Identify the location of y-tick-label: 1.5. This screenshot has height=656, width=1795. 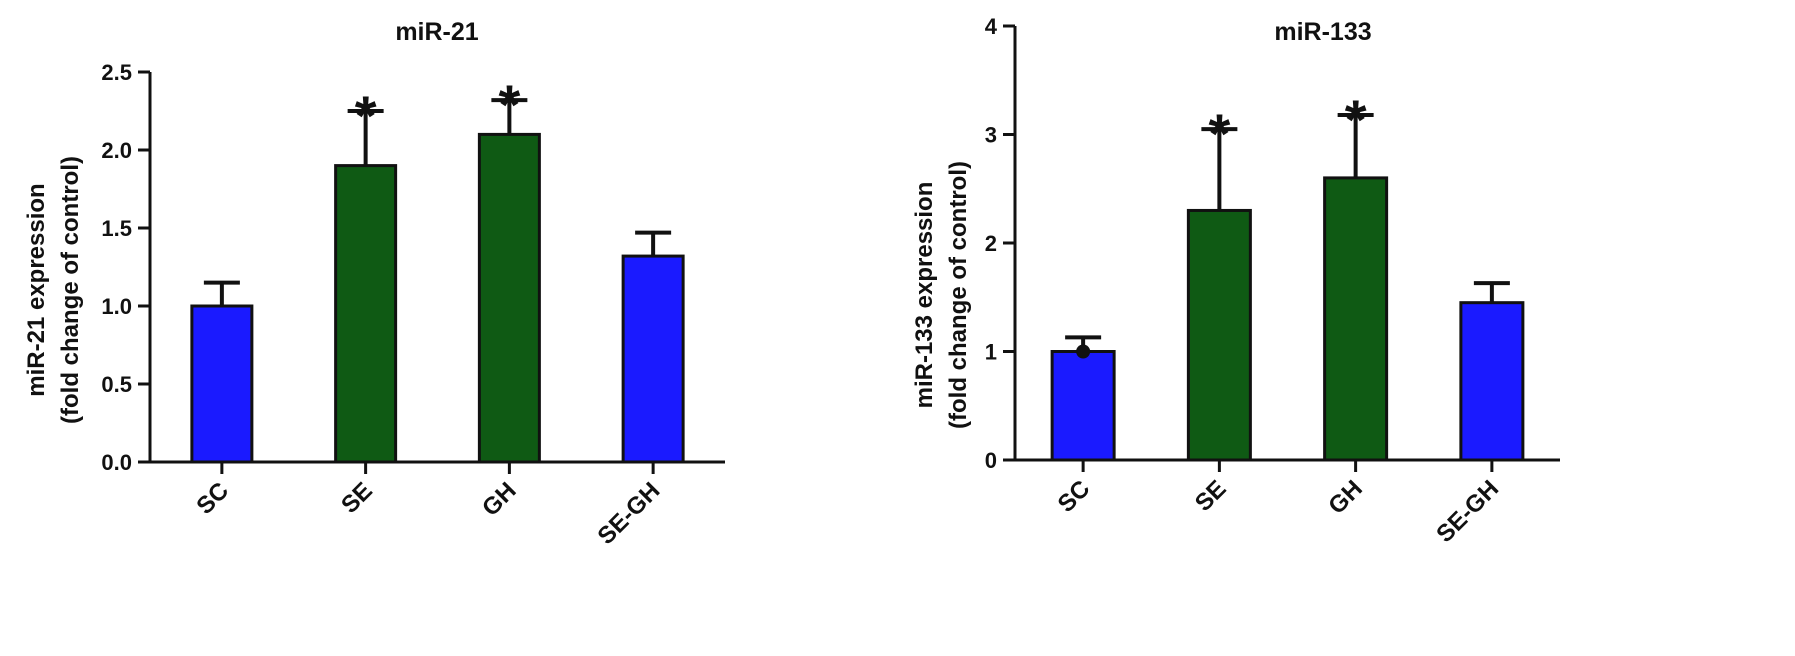
(116, 228).